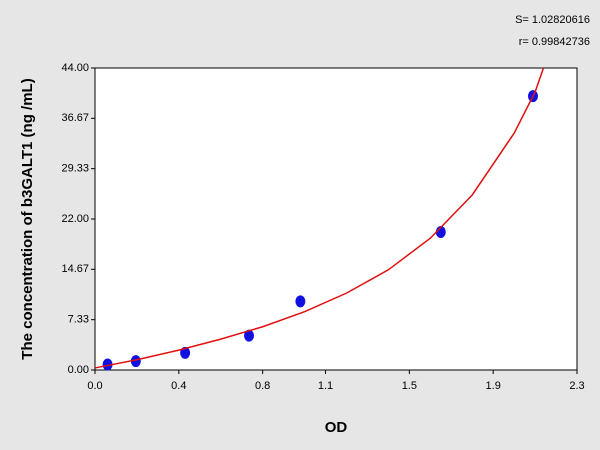 The height and width of the screenshot is (450, 600). Describe the element at coordinates (552, 20) in the screenshot. I see `annotation: S= 1.02820616` at that location.